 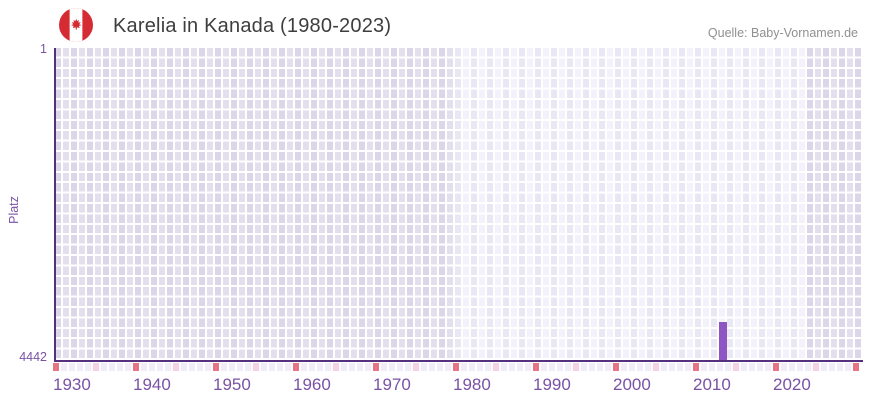 I want to click on axis-tick-strip, so click(x=457, y=367).